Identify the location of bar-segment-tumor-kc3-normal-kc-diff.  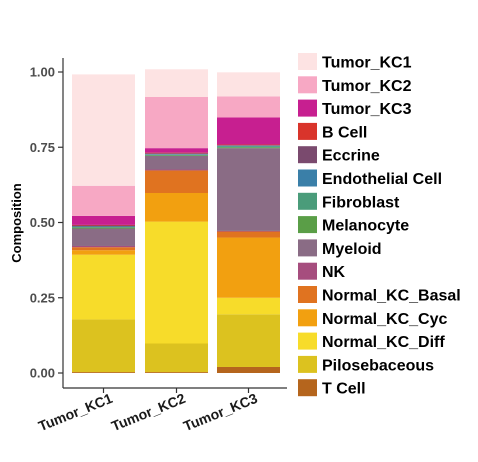
(248, 306).